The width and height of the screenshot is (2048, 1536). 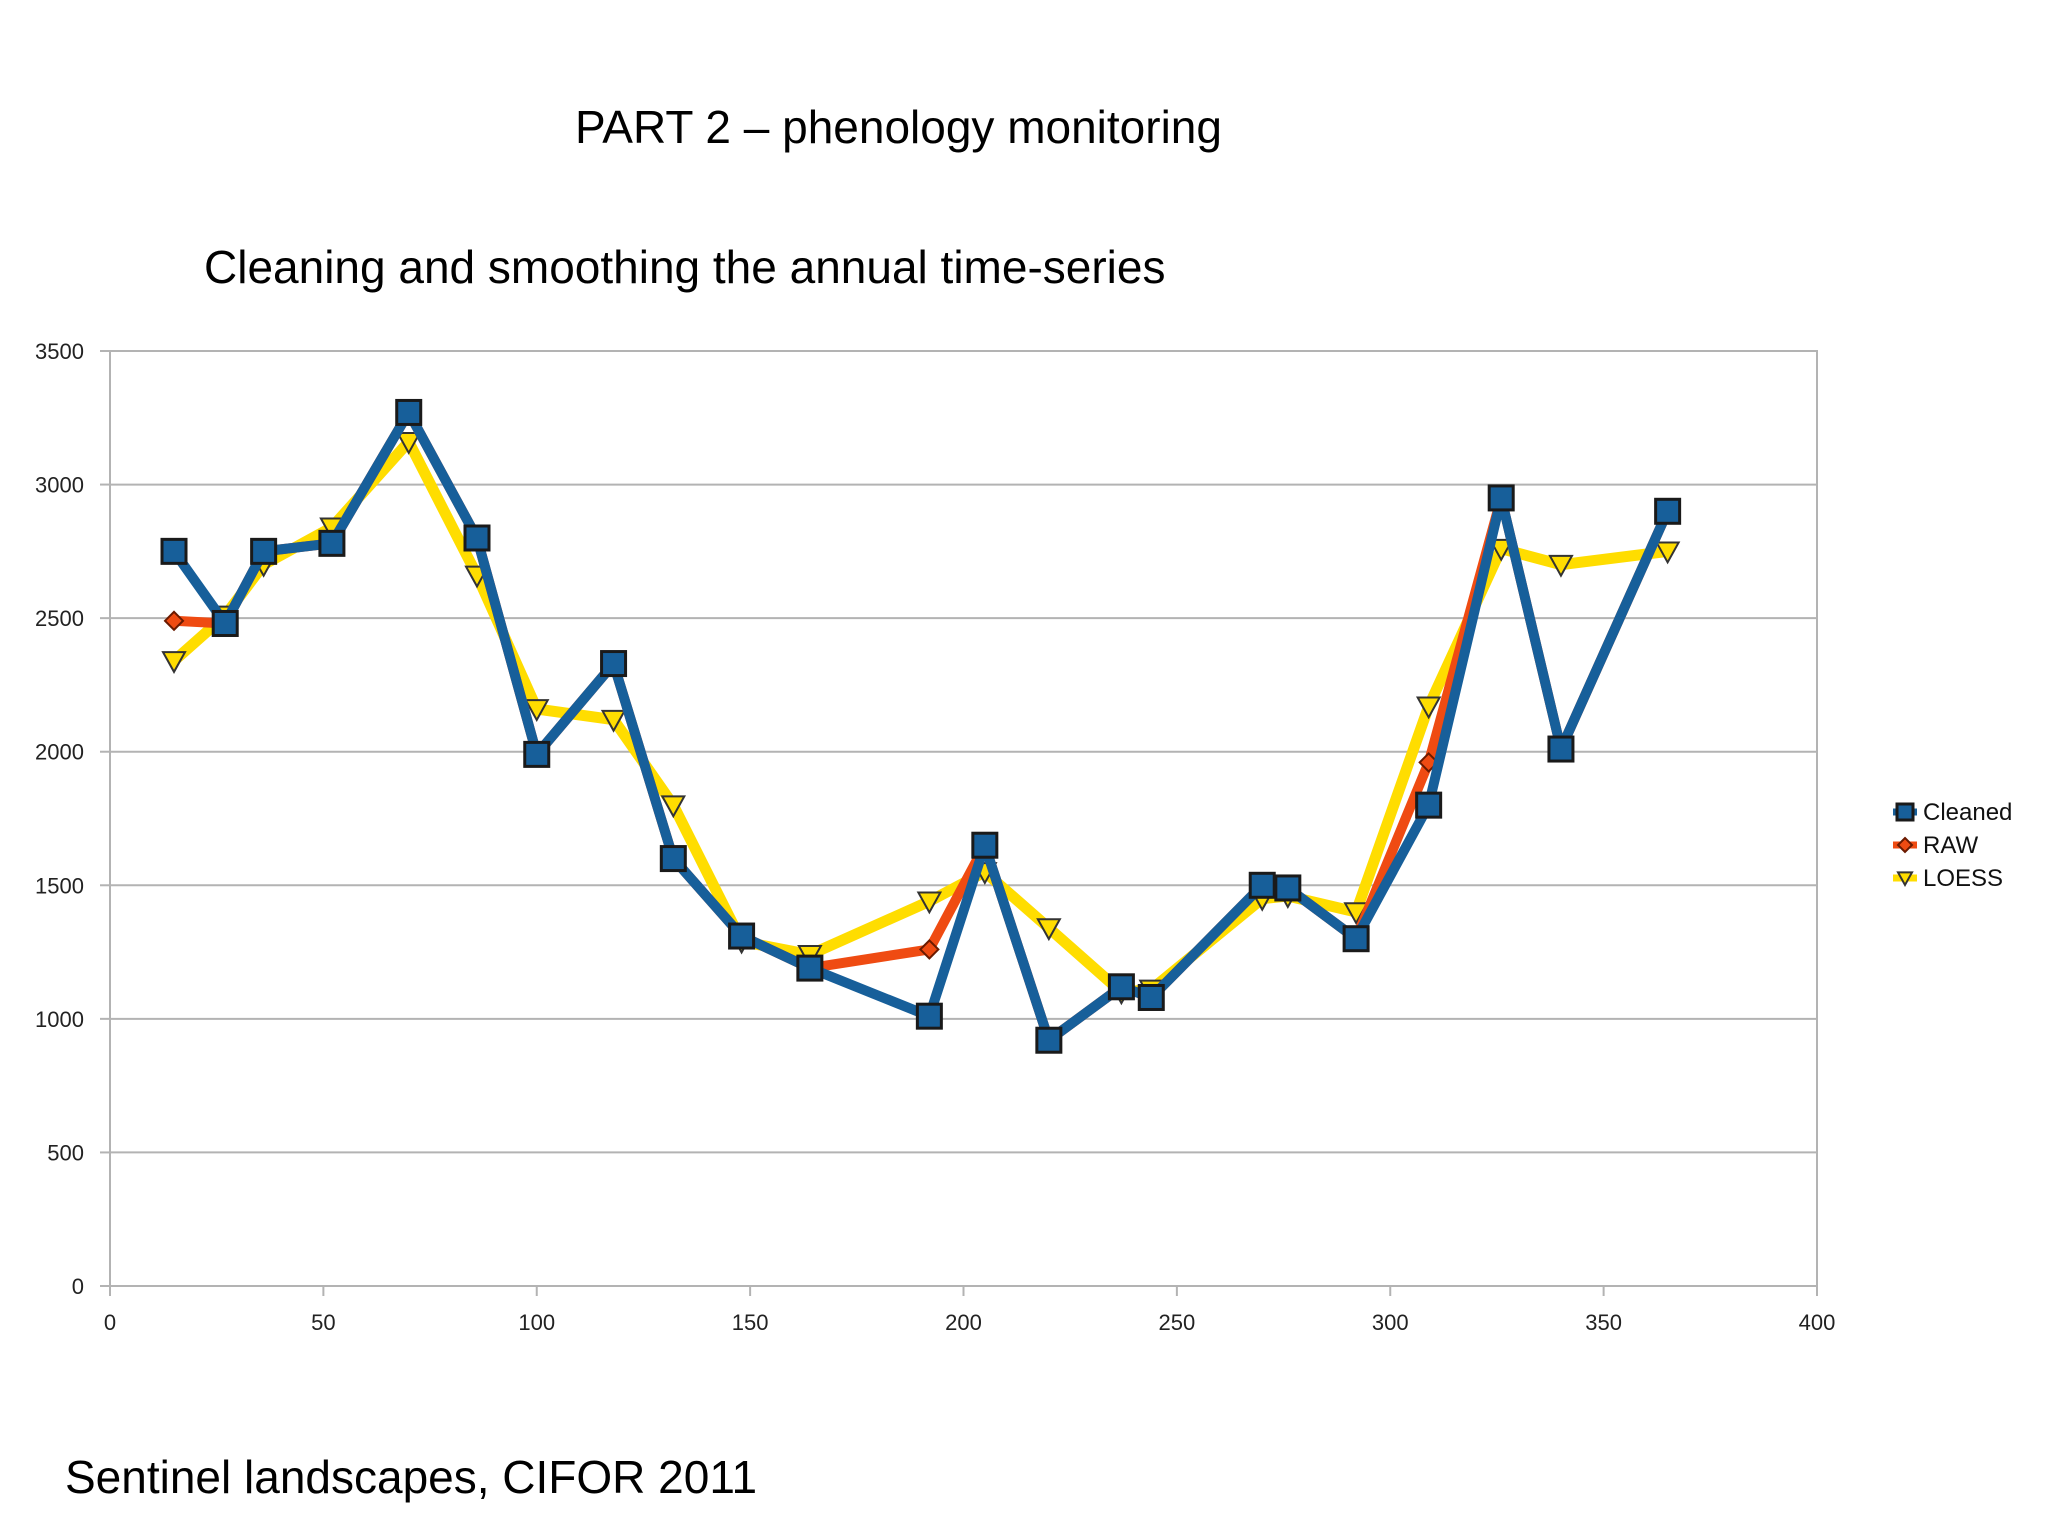 What do you see at coordinates (1603, 1322) in the screenshot?
I see `x-tick-label: 350` at bounding box center [1603, 1322].